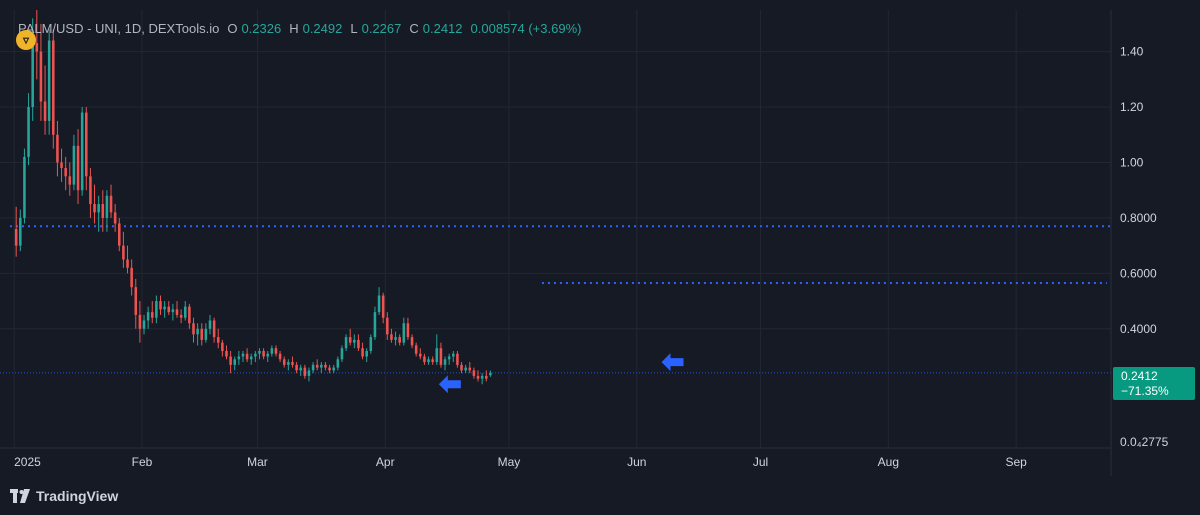 The image size is (1200, 515). I want to click on high-label: H, so click(294, 28).